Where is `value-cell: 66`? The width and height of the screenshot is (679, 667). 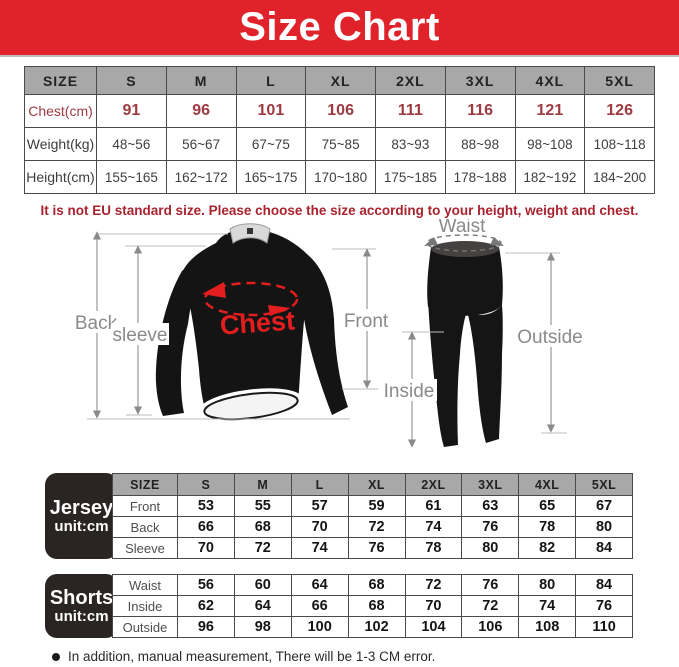
value-cell: 66 is located at coordinates (319, 606).